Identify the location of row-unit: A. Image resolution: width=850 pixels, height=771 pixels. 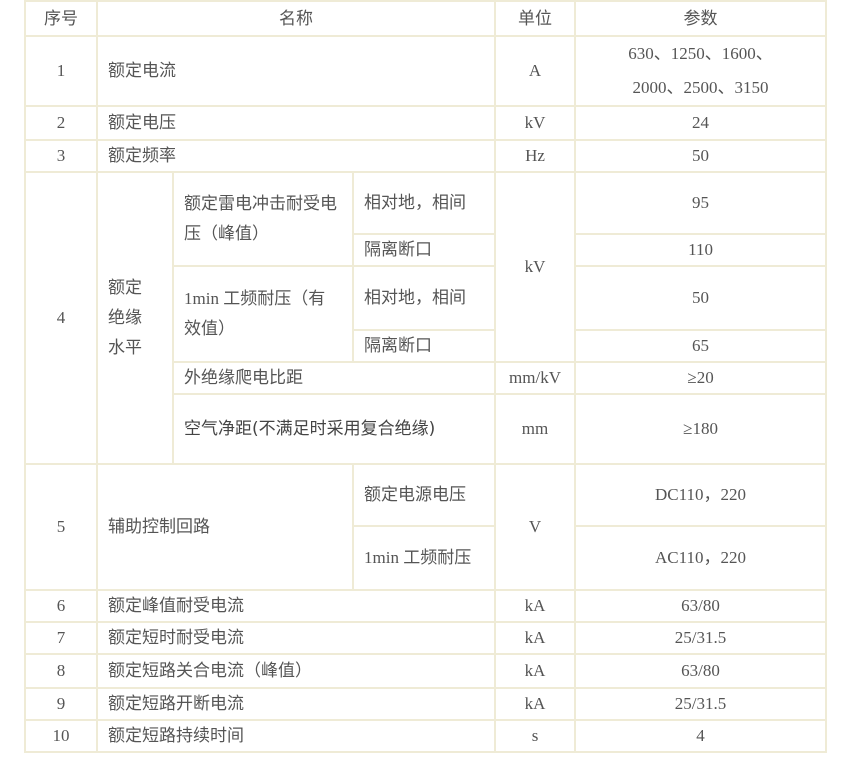
(535, 71).